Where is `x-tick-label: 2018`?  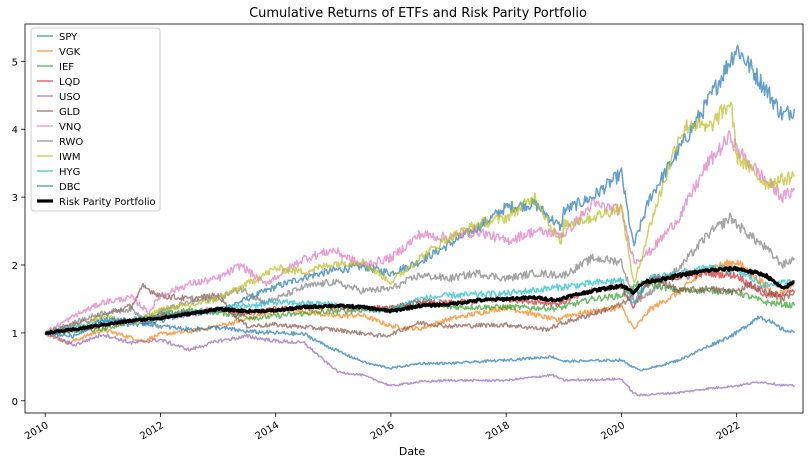 x-tick-label: 2018 is located at coordinates (498, 431).